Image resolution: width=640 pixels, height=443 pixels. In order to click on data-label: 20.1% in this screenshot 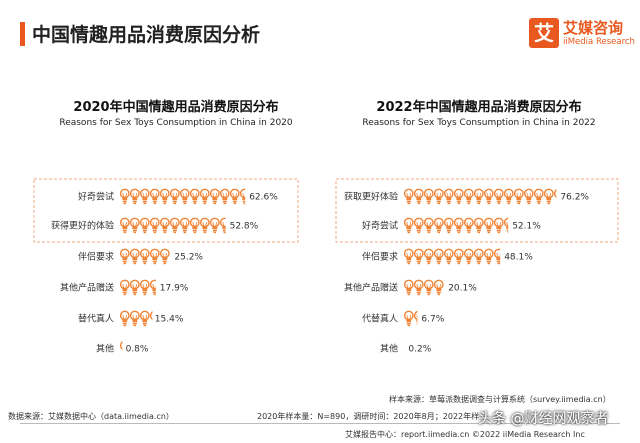, I will do `click(462, 289)`.